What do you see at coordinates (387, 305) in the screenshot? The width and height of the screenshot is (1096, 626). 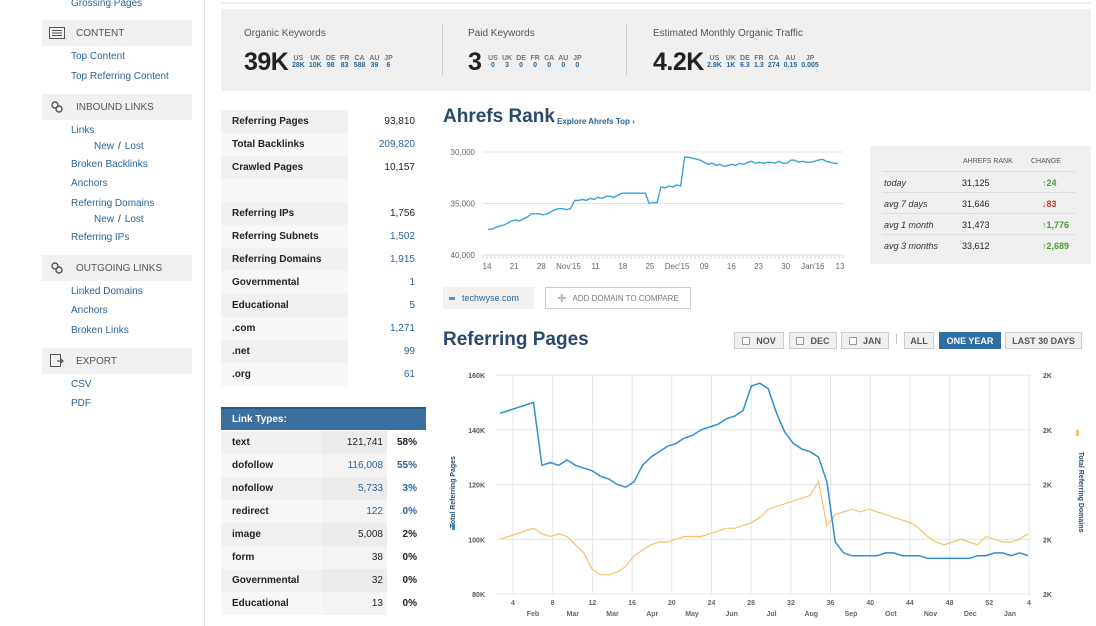 I see `stat-value: 5` at bounding box center [387, 305].